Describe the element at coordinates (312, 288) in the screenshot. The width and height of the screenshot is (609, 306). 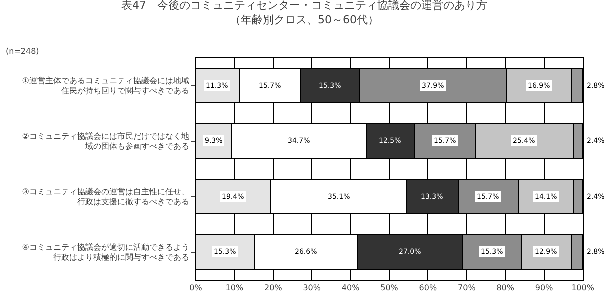
I see `x-tick-label: 30%` at that location.